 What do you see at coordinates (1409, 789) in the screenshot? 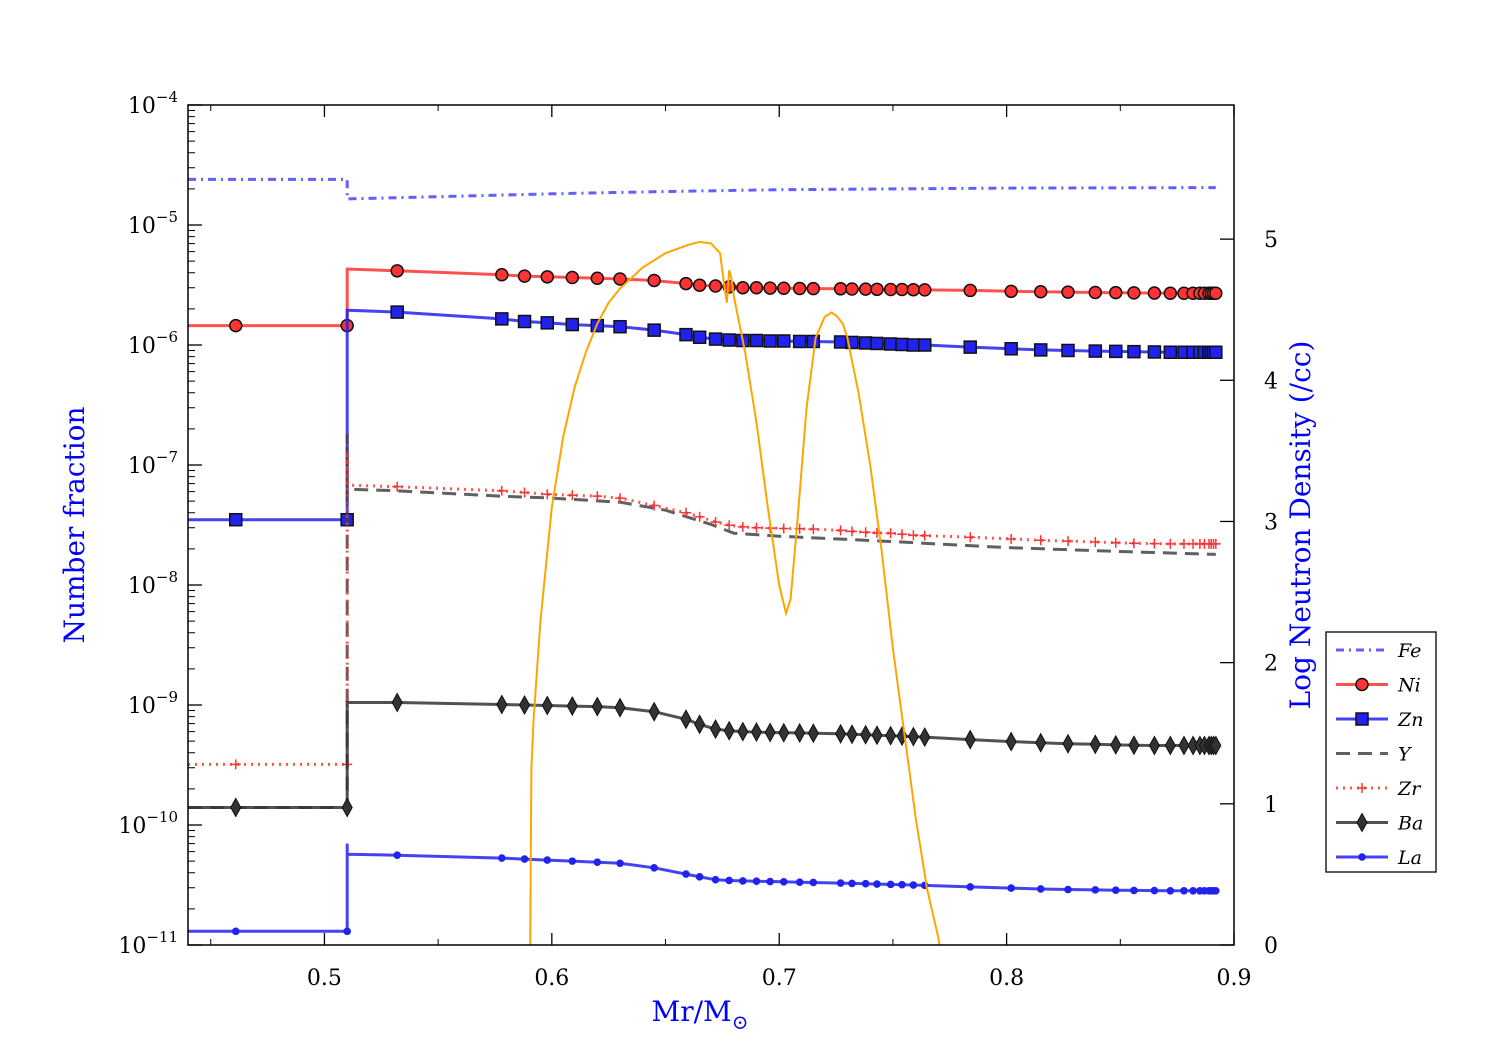
I see `legend-label: Zr` at bounding box center [1409, 789].